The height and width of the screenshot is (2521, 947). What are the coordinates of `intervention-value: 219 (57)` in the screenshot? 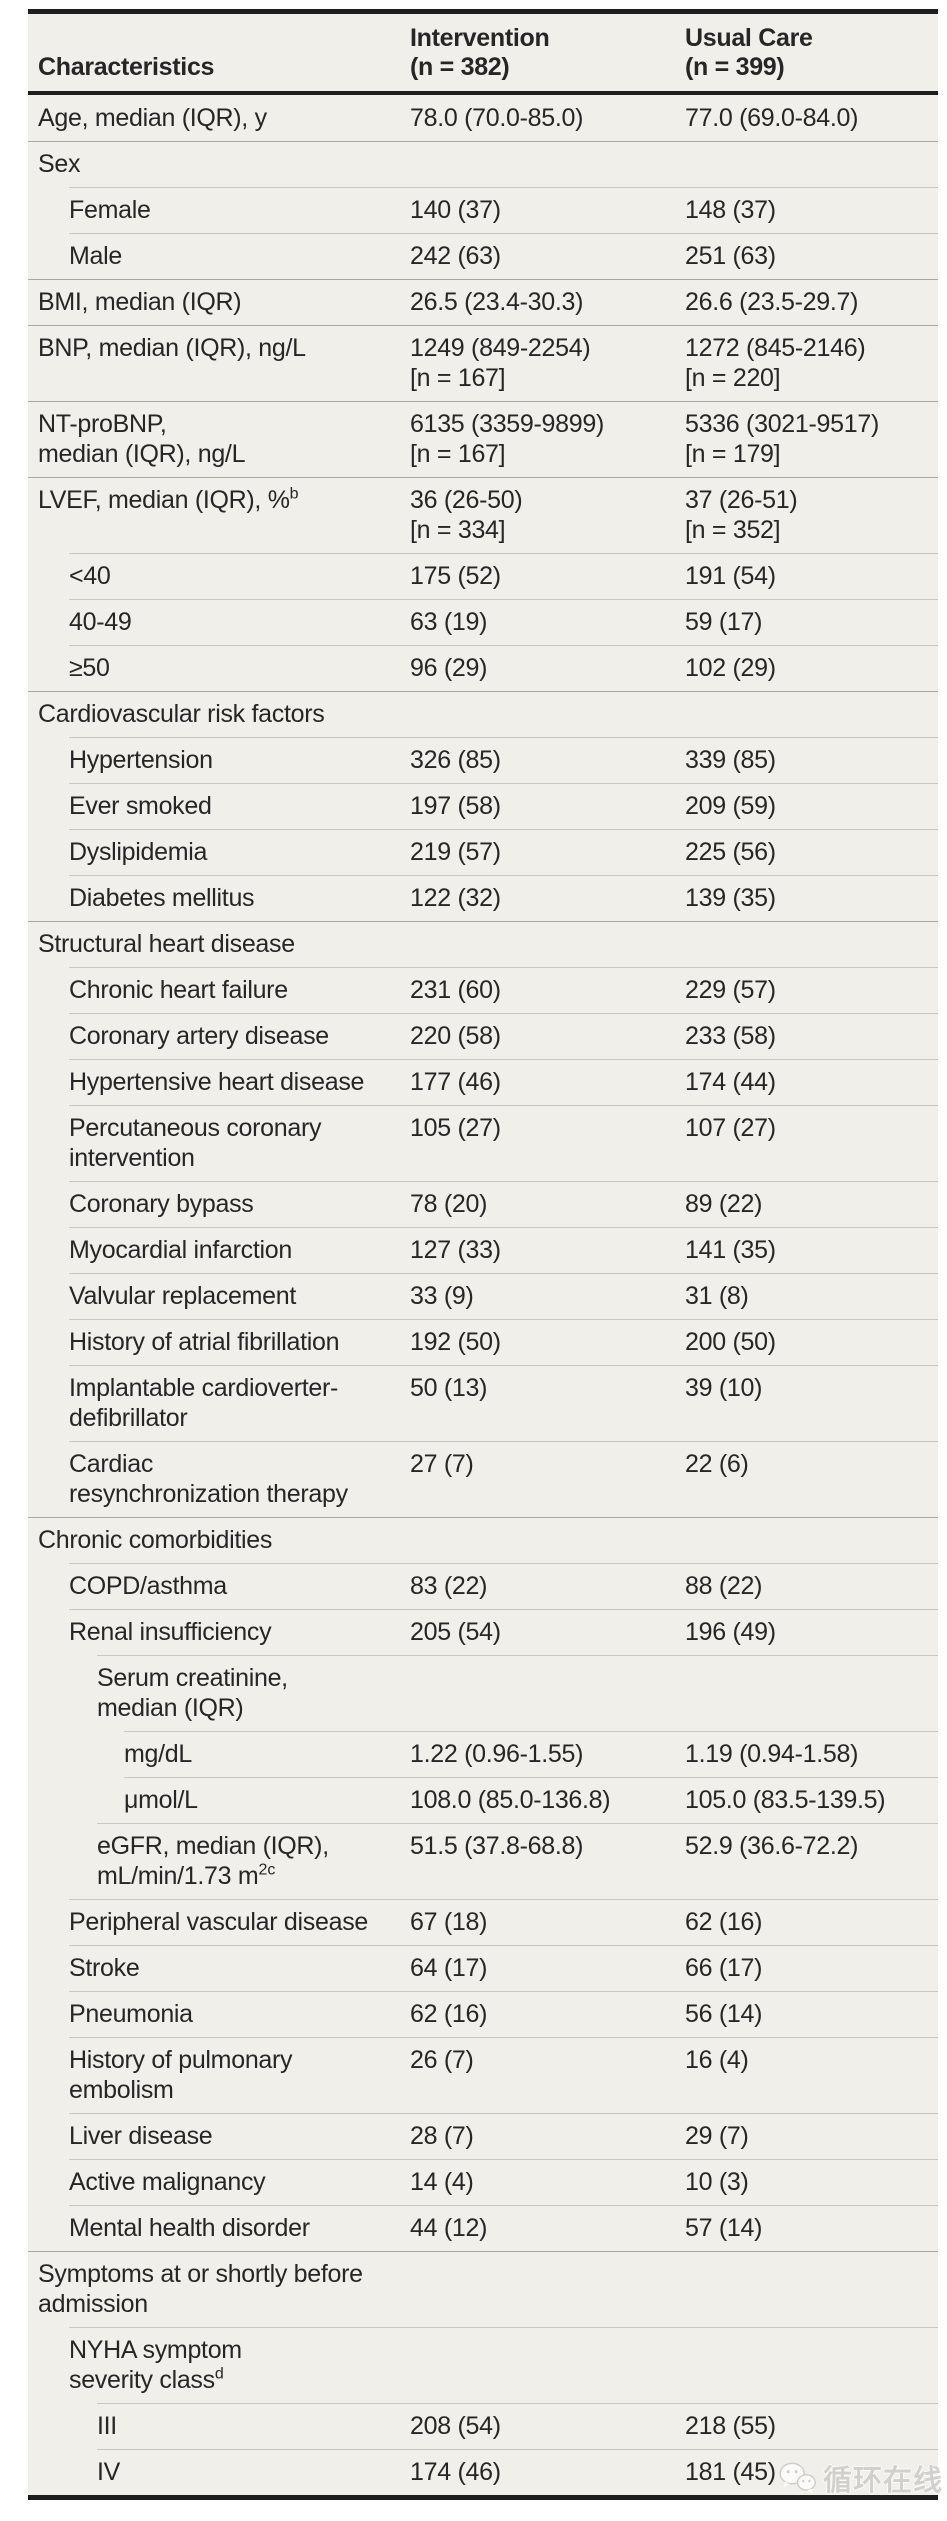 It's located at (455, 852).